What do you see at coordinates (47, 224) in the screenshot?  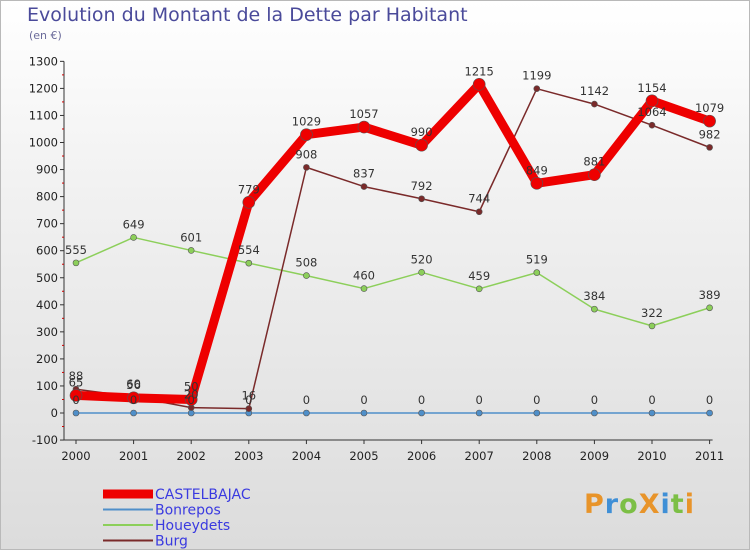 I see `y-tick-label: 700` at bounding box center [47, 224].